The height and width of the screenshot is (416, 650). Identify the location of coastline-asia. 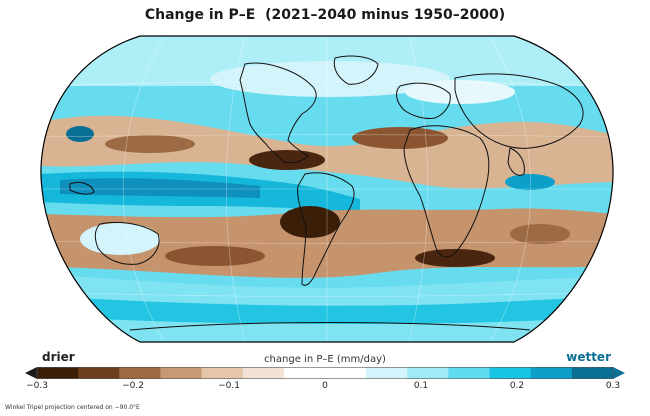
(519, 111).